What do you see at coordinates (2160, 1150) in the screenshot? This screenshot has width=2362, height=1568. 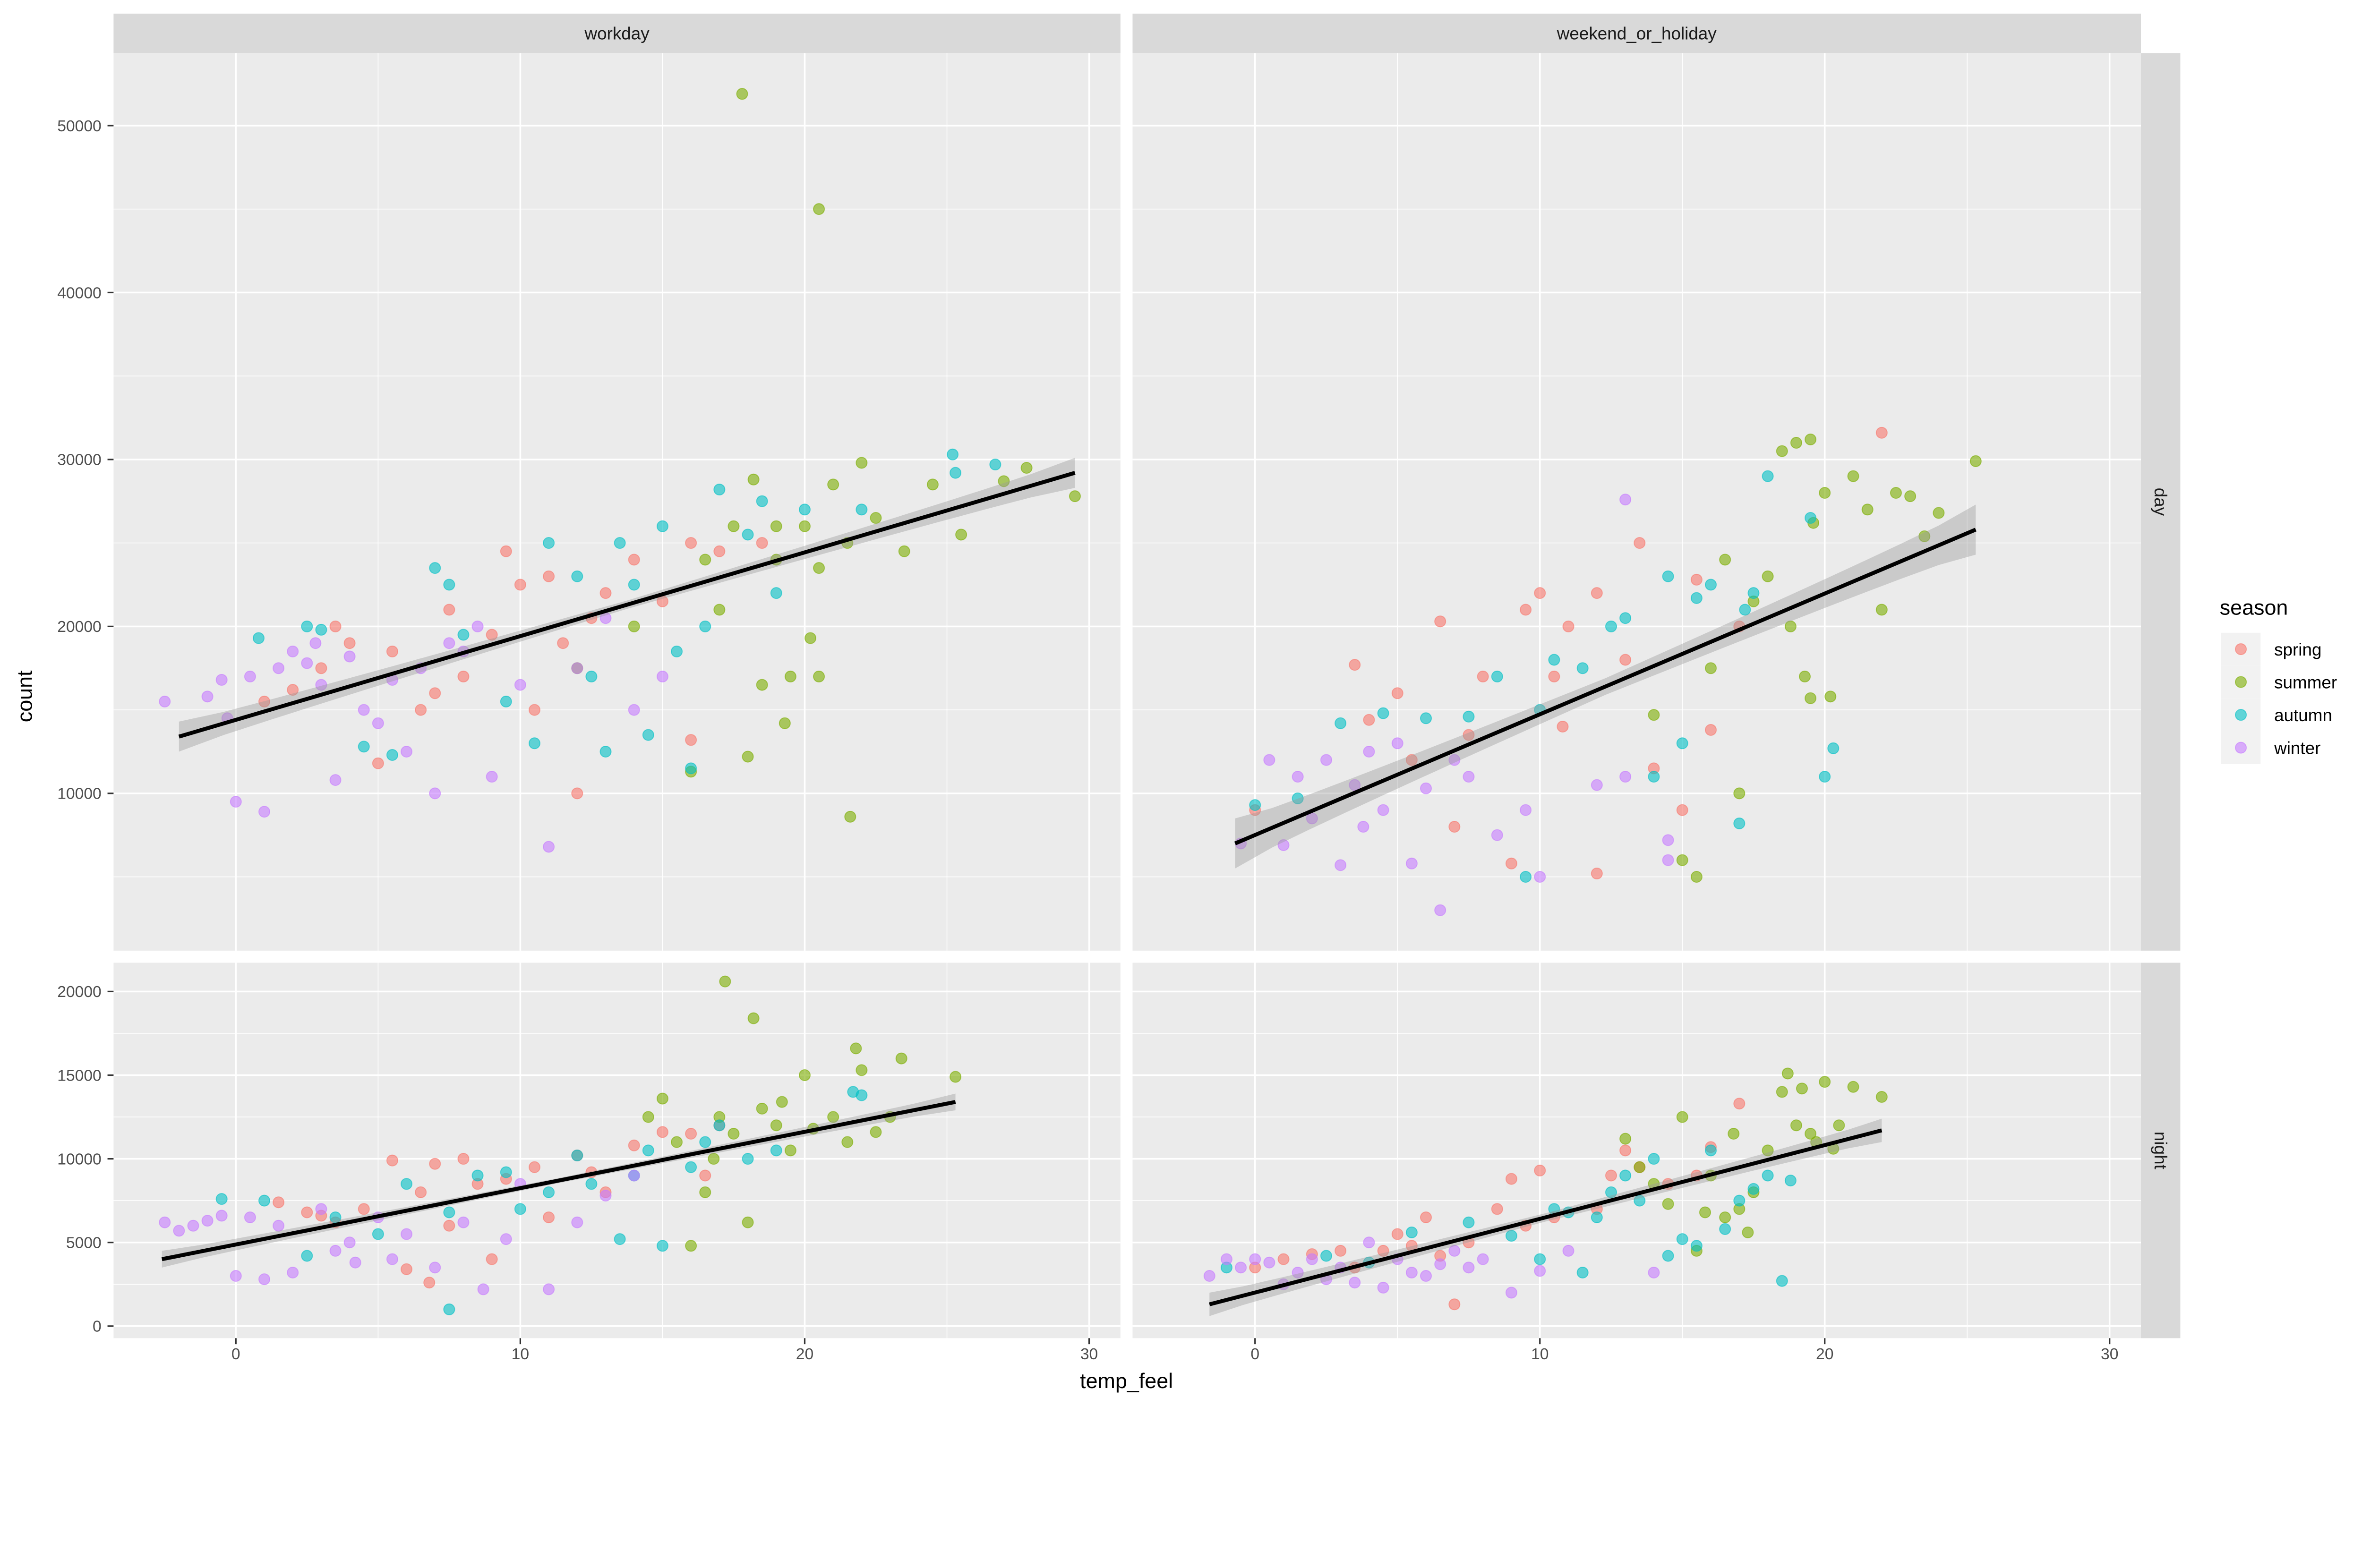 I see `strip-label-night: night` at bounding box center [2160, 1150].